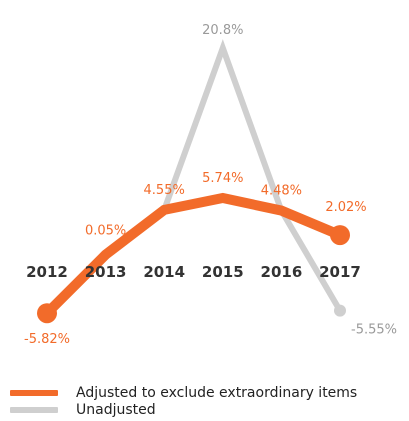  Describe the element at coordinates (222, 30) in the screenshot. I see `data-label-unadjusted-2015: 20.8%` at that location.